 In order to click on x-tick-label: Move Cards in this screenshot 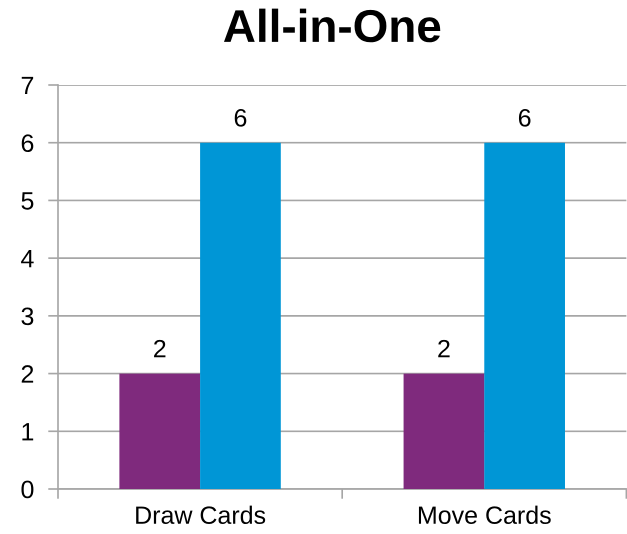, I will do `click(484, 515)`.